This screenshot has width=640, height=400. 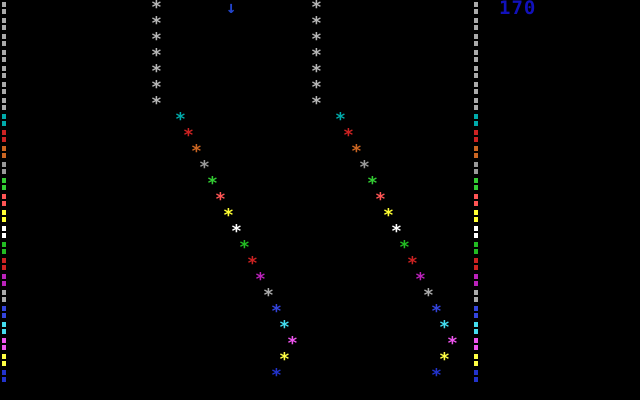 What do you see at coordinates (518, 9) in the screenshot?
I see `score-counter: 170` at bounding box center [518, 9].